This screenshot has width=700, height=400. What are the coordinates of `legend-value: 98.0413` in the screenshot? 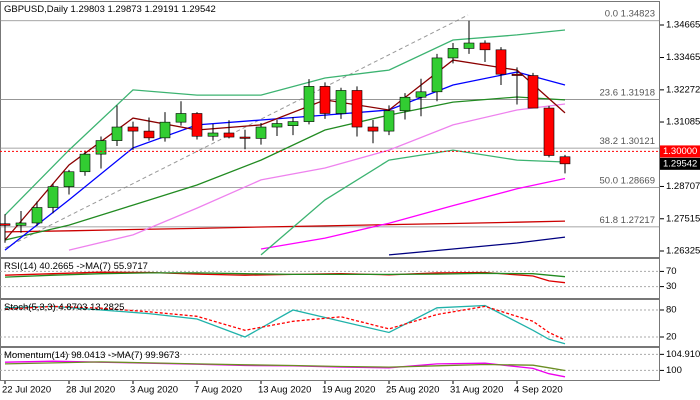 It's located at (88, 355).